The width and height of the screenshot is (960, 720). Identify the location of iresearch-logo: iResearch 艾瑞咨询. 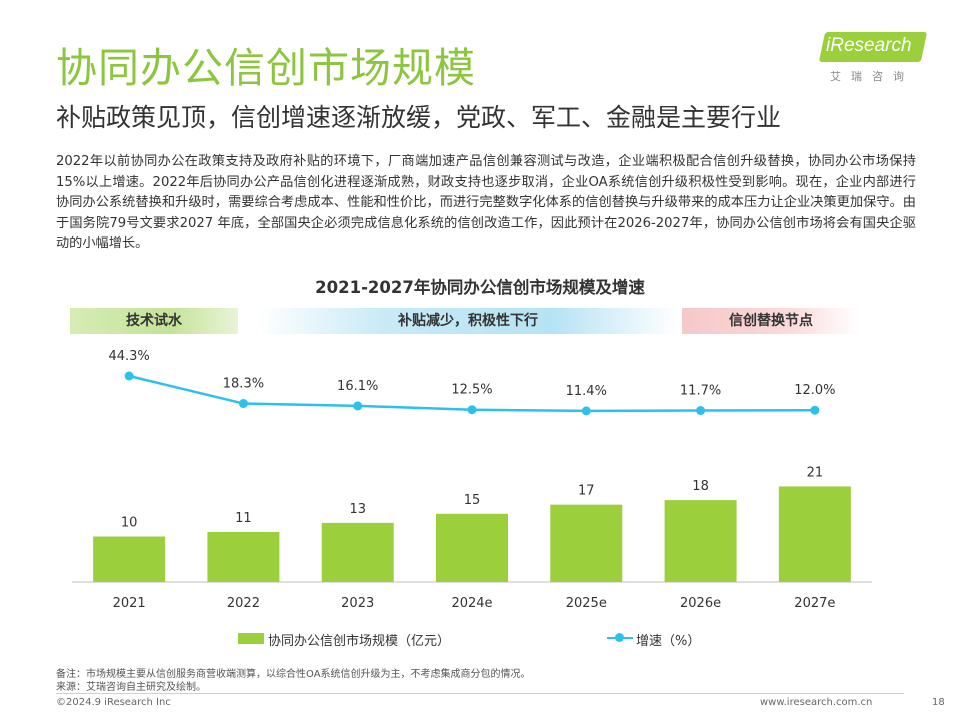
(875, 60).